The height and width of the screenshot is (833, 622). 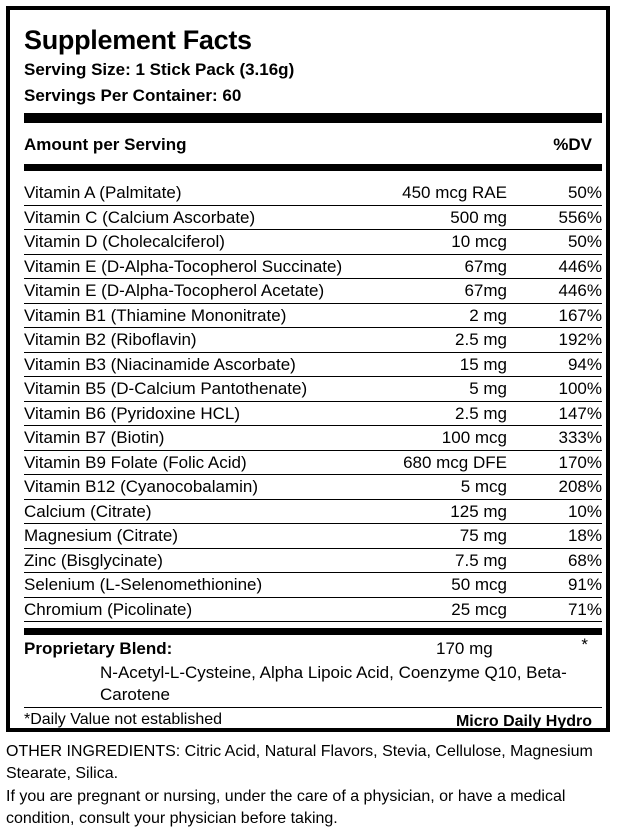 I want to click on nutrient-dv: 170%, so click(x=580, y=462).